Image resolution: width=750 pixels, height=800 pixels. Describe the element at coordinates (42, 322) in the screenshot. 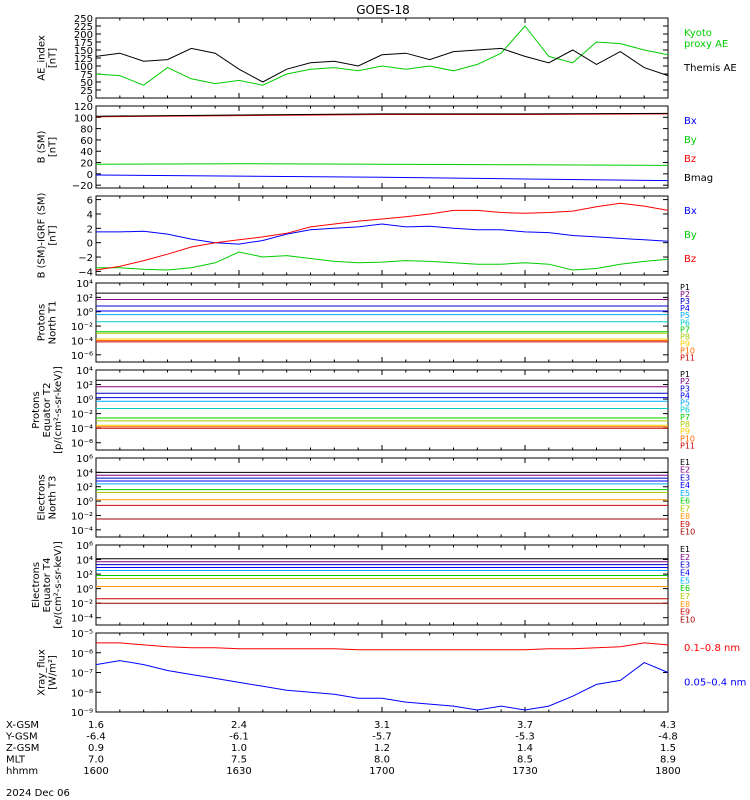

I see `y-axis-label-line: Protons` at that location.